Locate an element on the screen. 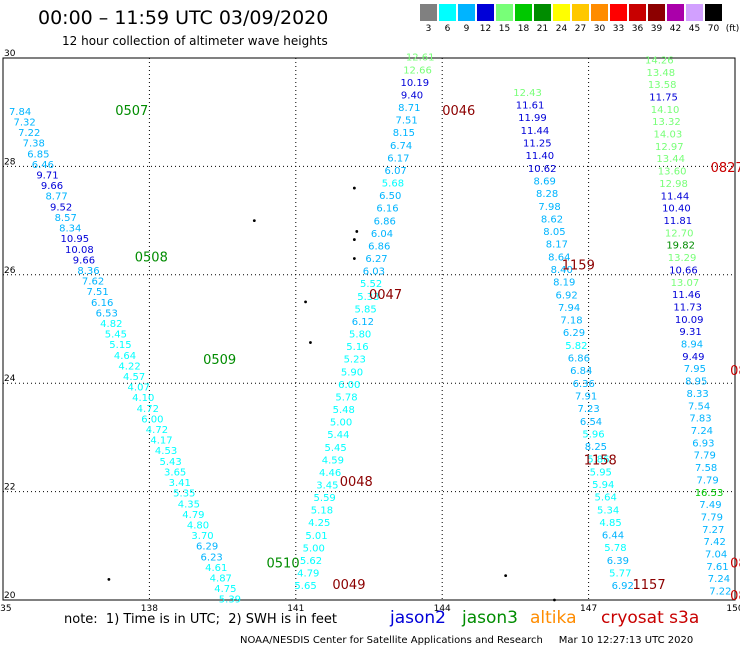 Image resolution: width=740 pixels, height=650 pixels. wave-height-value: 5.85 is located at coordinates (365, 309).